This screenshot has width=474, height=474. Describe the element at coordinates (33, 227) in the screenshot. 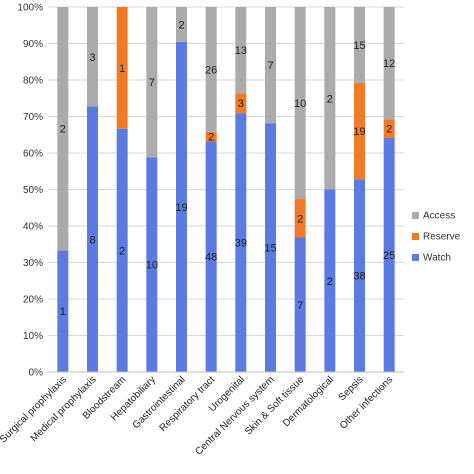

I see `y-tick-label: 40%` at that location.